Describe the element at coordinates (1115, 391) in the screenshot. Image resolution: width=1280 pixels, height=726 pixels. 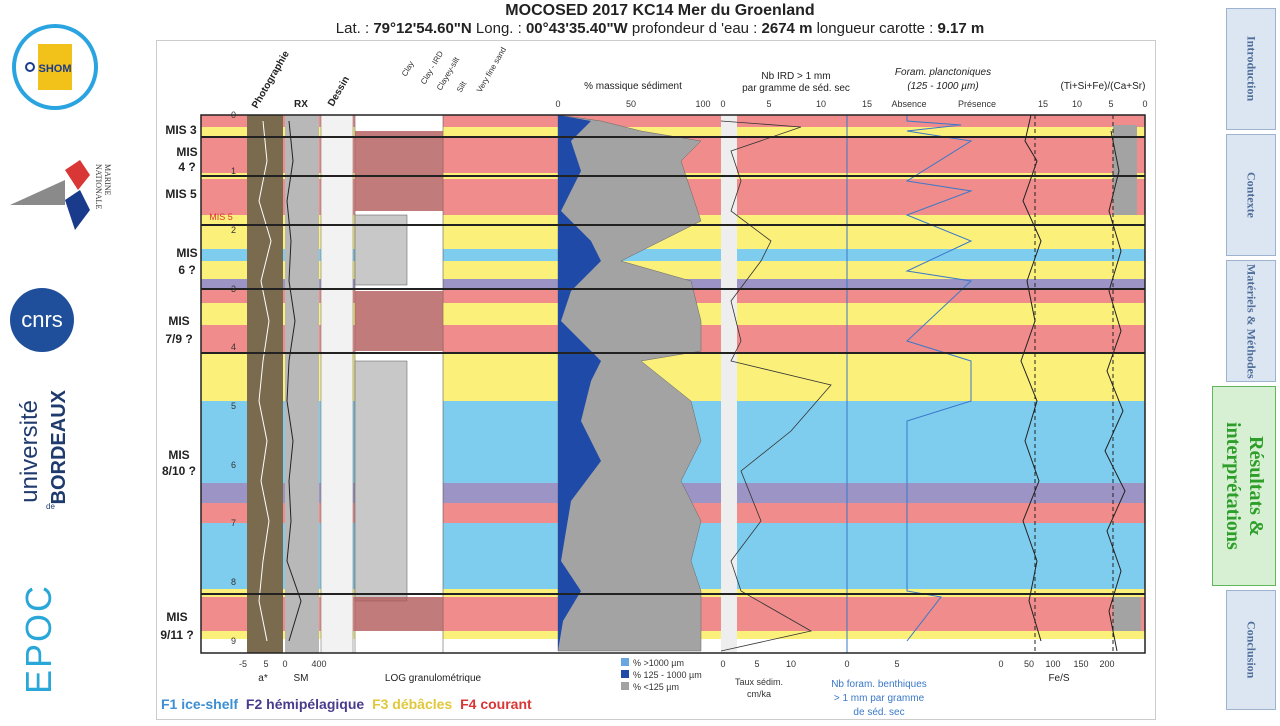
I see `xrf-curve` at that location.